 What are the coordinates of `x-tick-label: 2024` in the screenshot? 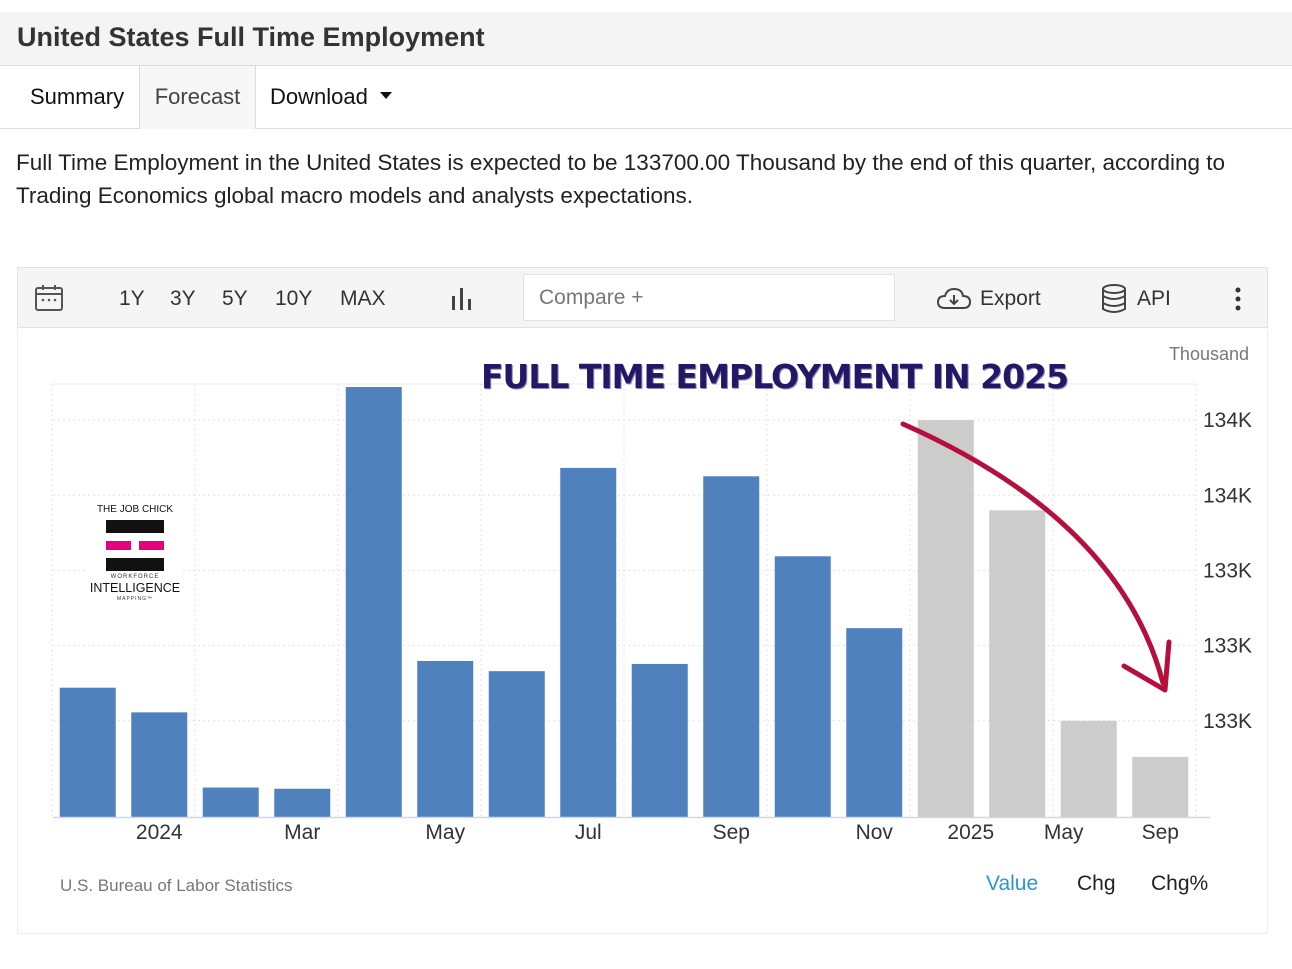 It's located at (159, 832).